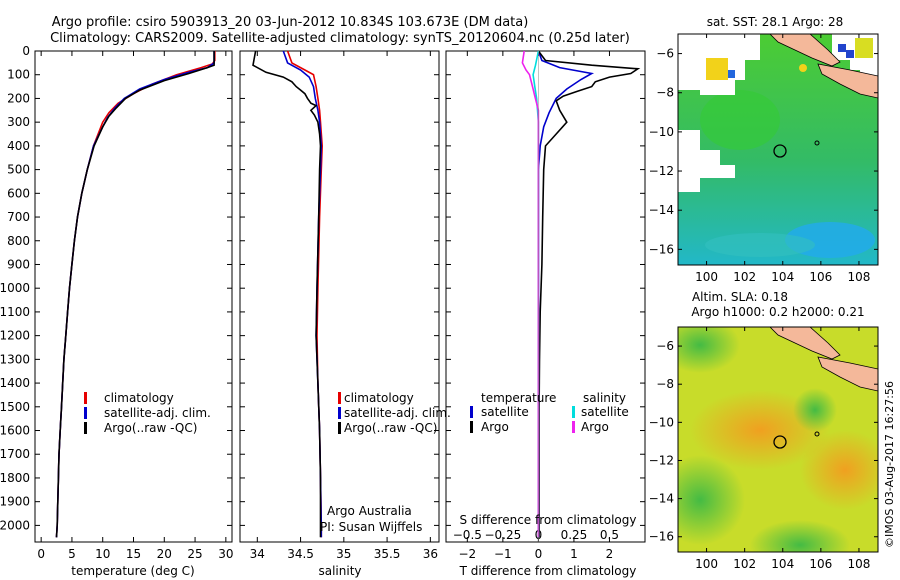  I want to click on y-tick-label: 1100, so click(15, 312).